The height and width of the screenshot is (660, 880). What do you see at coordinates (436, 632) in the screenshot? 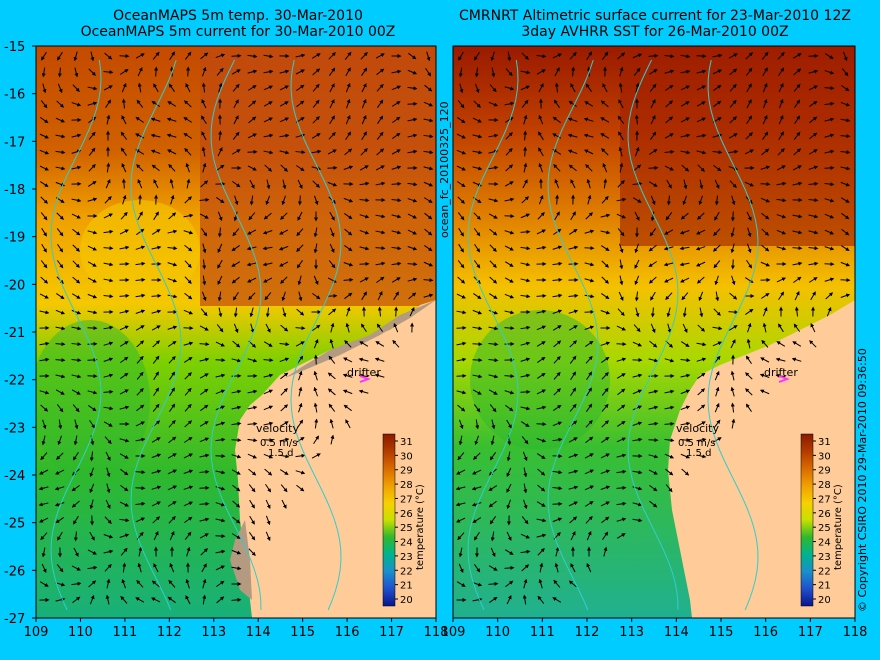
I see `left-x-tick-label: 118` at bounding box center [436, 632].